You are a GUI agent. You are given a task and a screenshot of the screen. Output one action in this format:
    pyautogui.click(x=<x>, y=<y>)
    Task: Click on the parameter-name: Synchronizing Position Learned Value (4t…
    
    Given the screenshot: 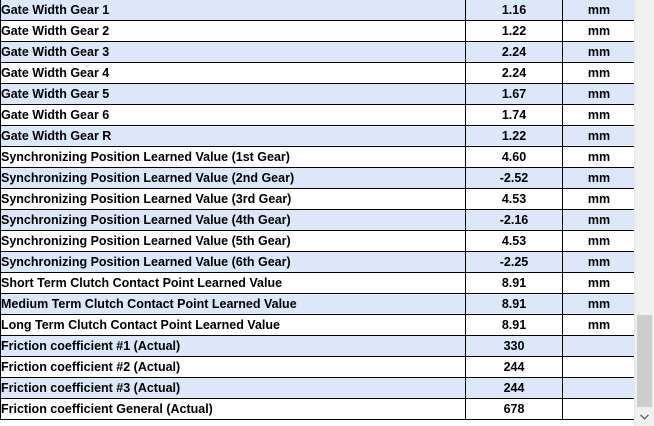 What is the action you would take?
    pyautogui.click(x=233, y=220)
    